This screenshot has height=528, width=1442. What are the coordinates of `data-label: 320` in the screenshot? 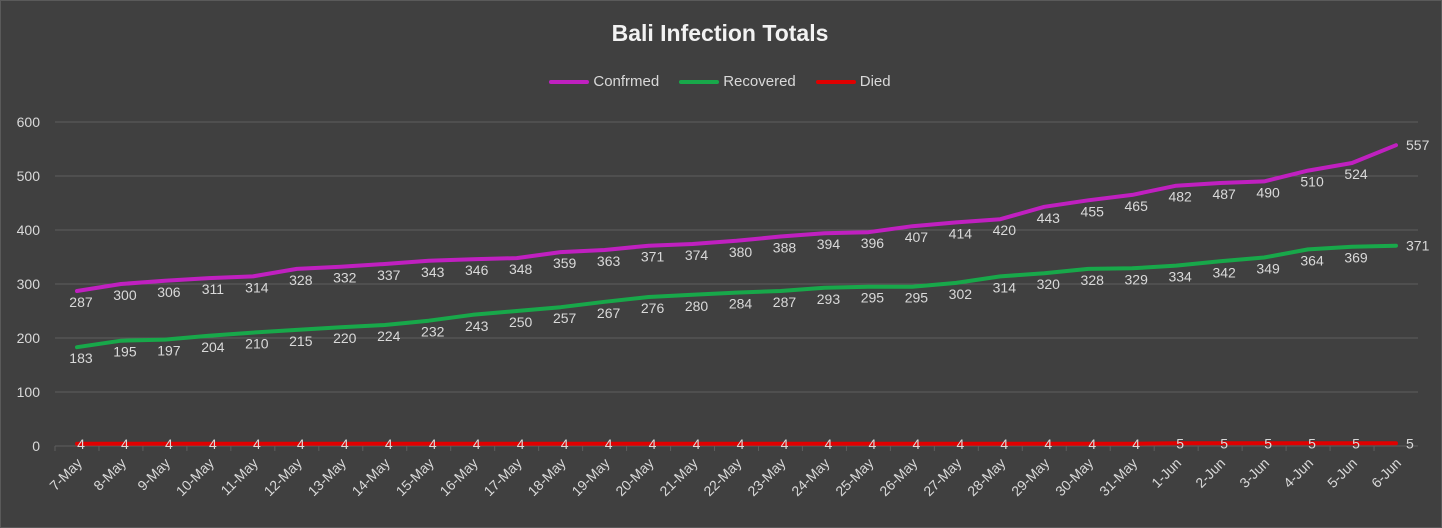 It's located at (1049, 284).